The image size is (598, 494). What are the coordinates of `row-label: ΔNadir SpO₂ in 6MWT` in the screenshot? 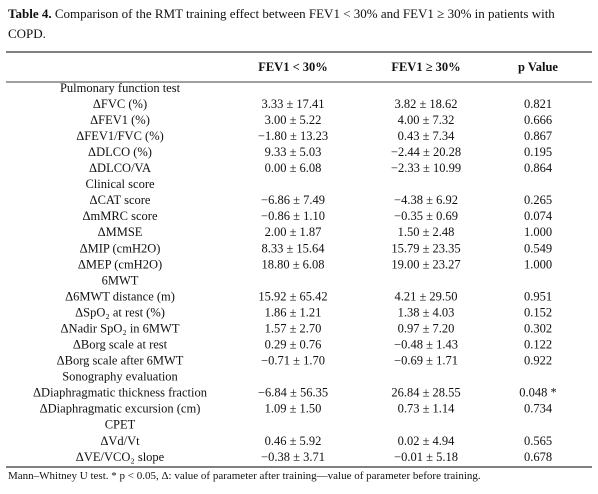 It's located at (120, 328).